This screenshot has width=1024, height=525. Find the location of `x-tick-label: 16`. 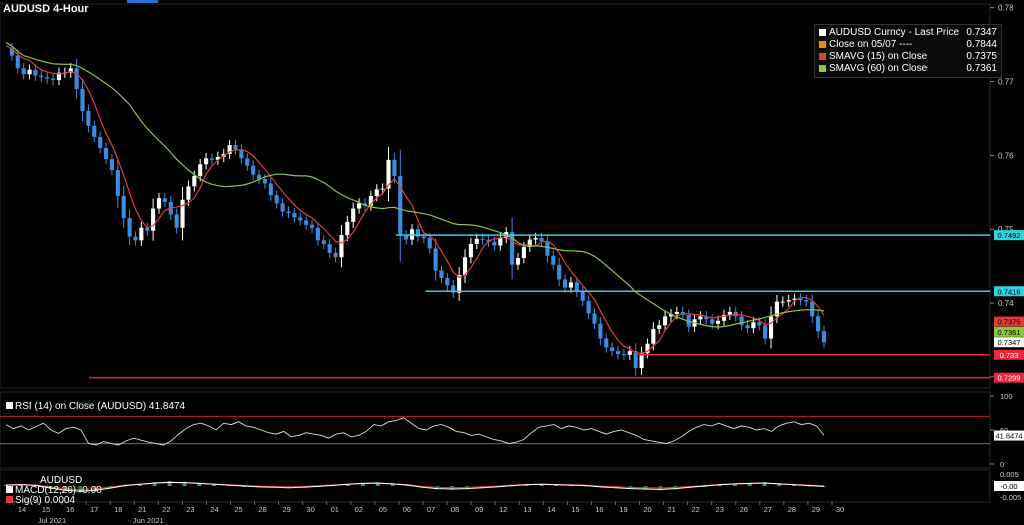

x-tick-label: 16 is located at coordinates (599, 509).